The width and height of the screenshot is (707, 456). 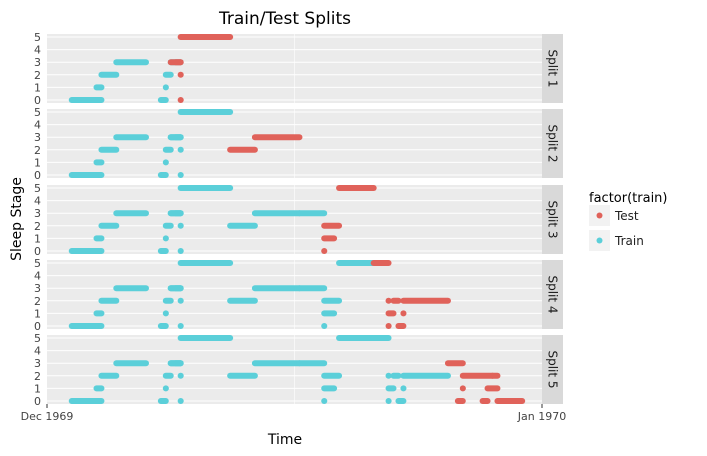 I want to click on facet-strip-label: Split 5, so click(x=553, y=369).